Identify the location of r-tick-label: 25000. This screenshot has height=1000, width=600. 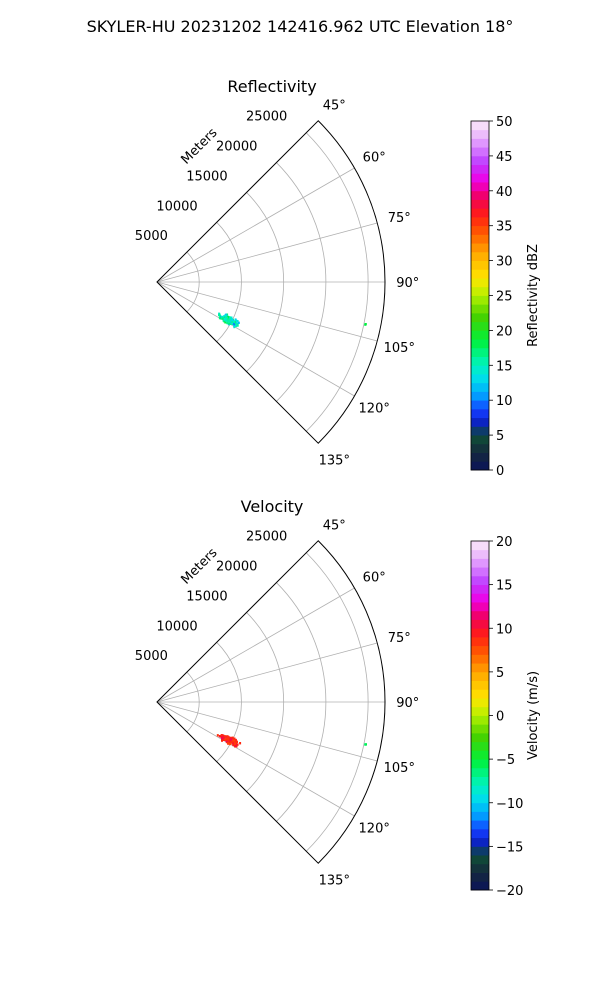
(266, 537).